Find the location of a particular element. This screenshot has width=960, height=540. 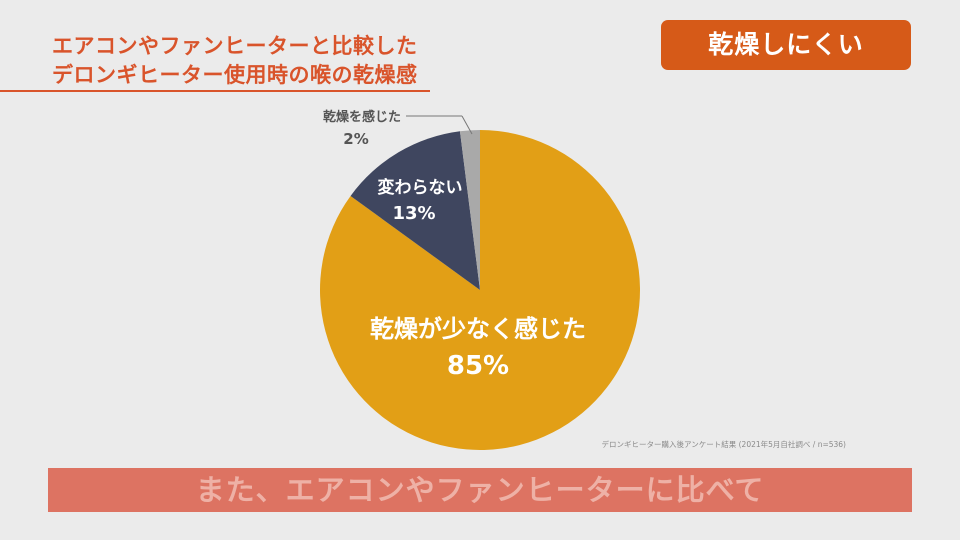

slice-label-minor: 乾燥を感じた is located at coordinates (362, 117).